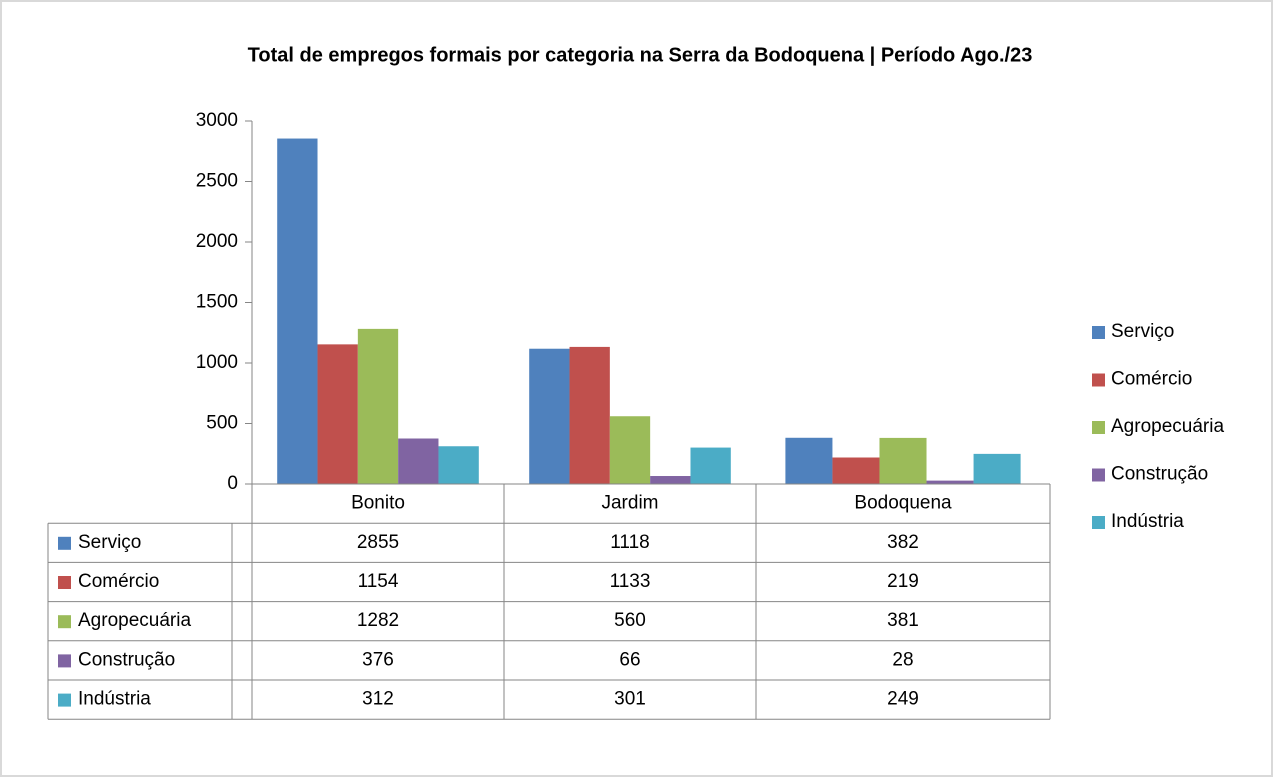  What do you see at coordinates (629, 659) in the screenshot?
I see `table-cell: 66` at bounding box center [629, 659].